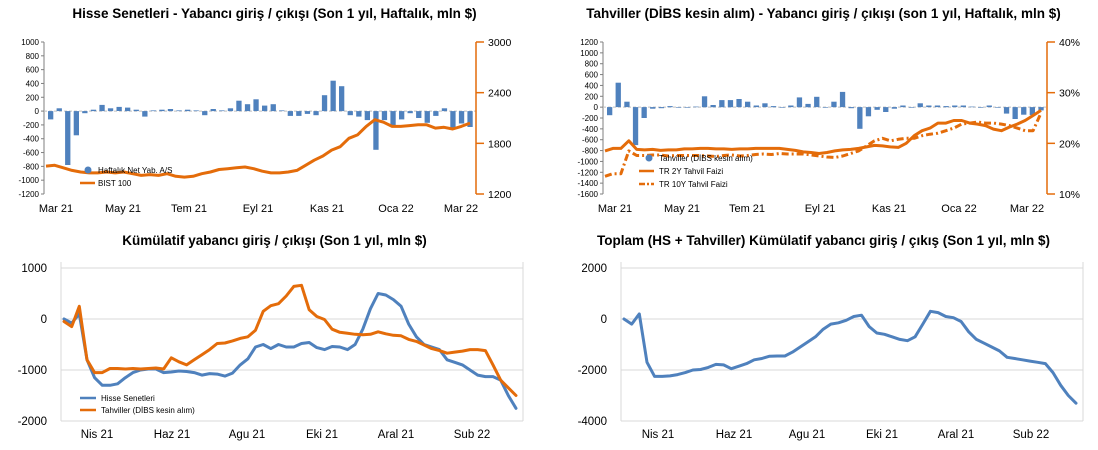 This screenshot has width=1098, height=450. I want to click on y-left-tick-label: 1200, so click(589, 42).